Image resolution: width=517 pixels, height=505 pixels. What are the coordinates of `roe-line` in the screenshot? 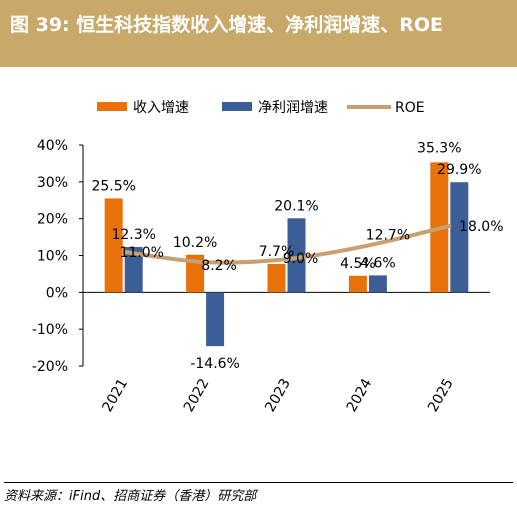 It's located at (286, 244).